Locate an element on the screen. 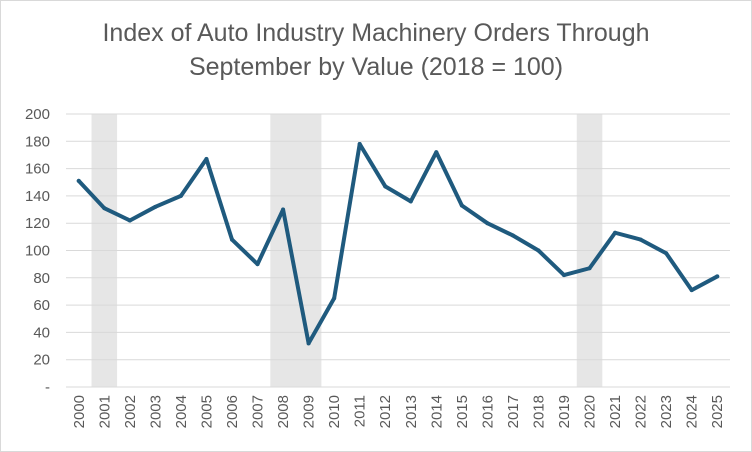 The width and height of the screenshot is (752, 452). y-axis-ticks-group: - 20 40 60 80 100 120 140 160 180 200 is located at coordinates (37, 251).